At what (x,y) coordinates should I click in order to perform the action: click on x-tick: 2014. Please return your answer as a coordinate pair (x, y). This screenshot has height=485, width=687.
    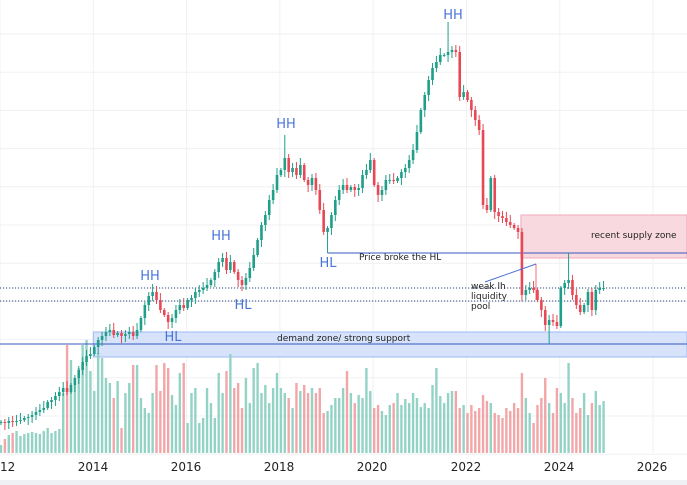
    Looking at the image, I should click on (93, 467).